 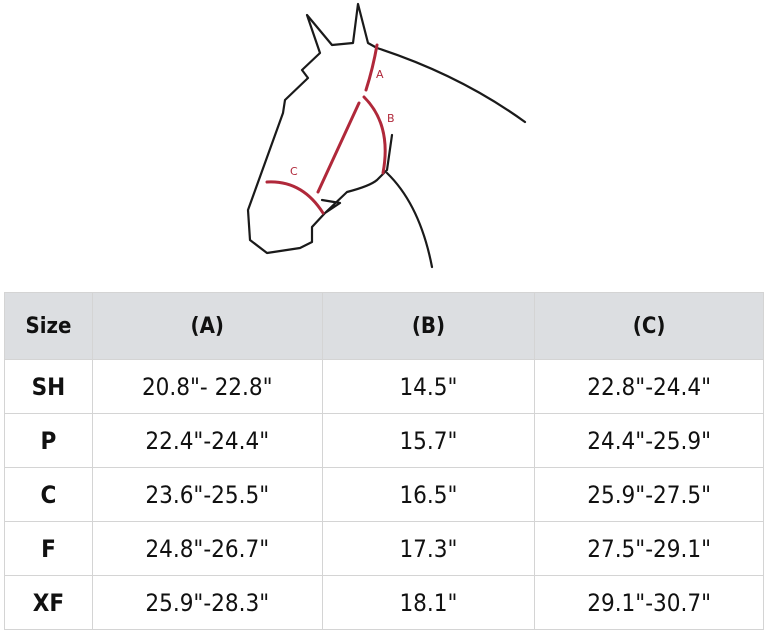 I want to click on measure-diagonal-line, so click(x=338, y=147).